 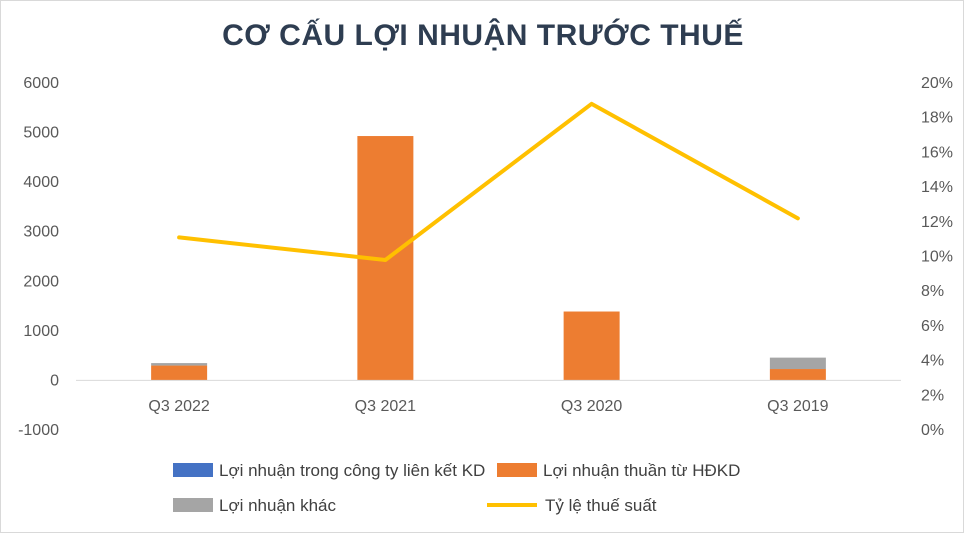 What do you see at coordinates (591, 406) in the screenshot?
I see `x-tick-label: Q3 2020` at bounding box center [591, 406].